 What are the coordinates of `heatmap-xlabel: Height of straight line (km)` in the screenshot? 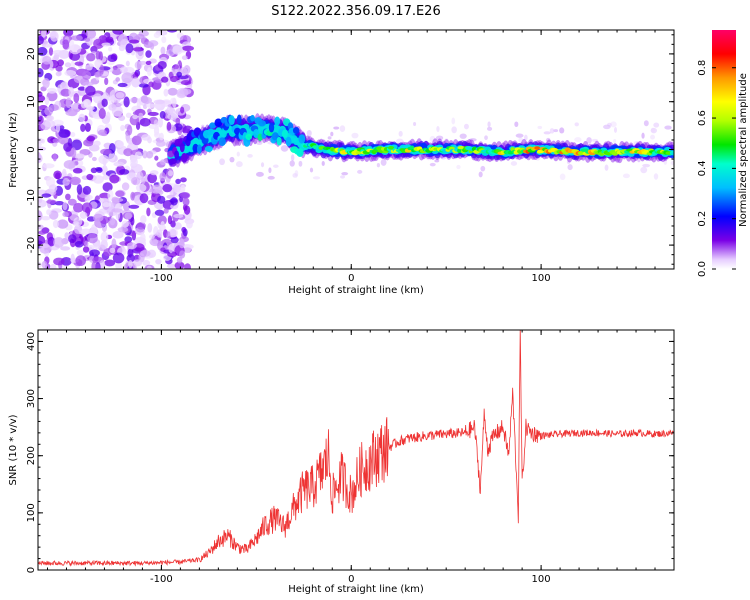 It's located at (356, 290).